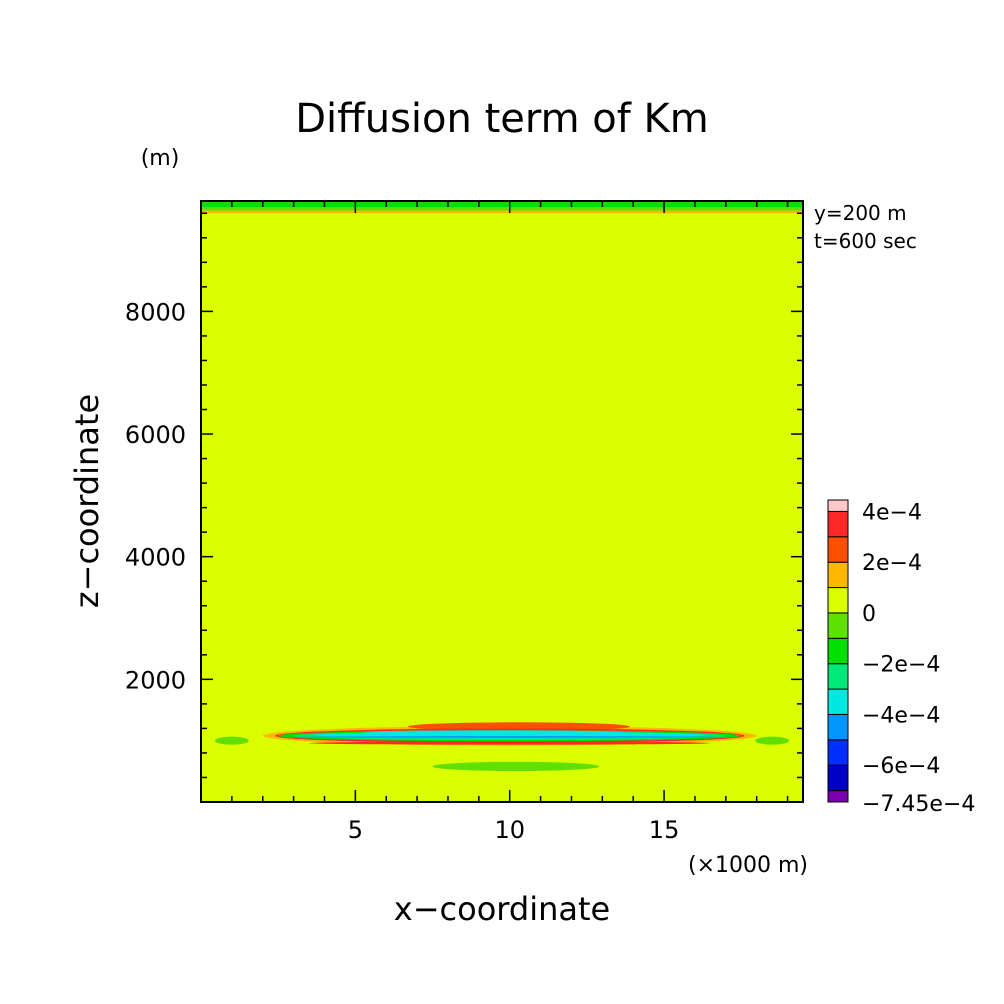 This screenshot has width=1004, height=1004. What do you see at coordinates (494, 732) in the screenshot?
I see `inner-cyan-upper` at bounding box center [494, 732].